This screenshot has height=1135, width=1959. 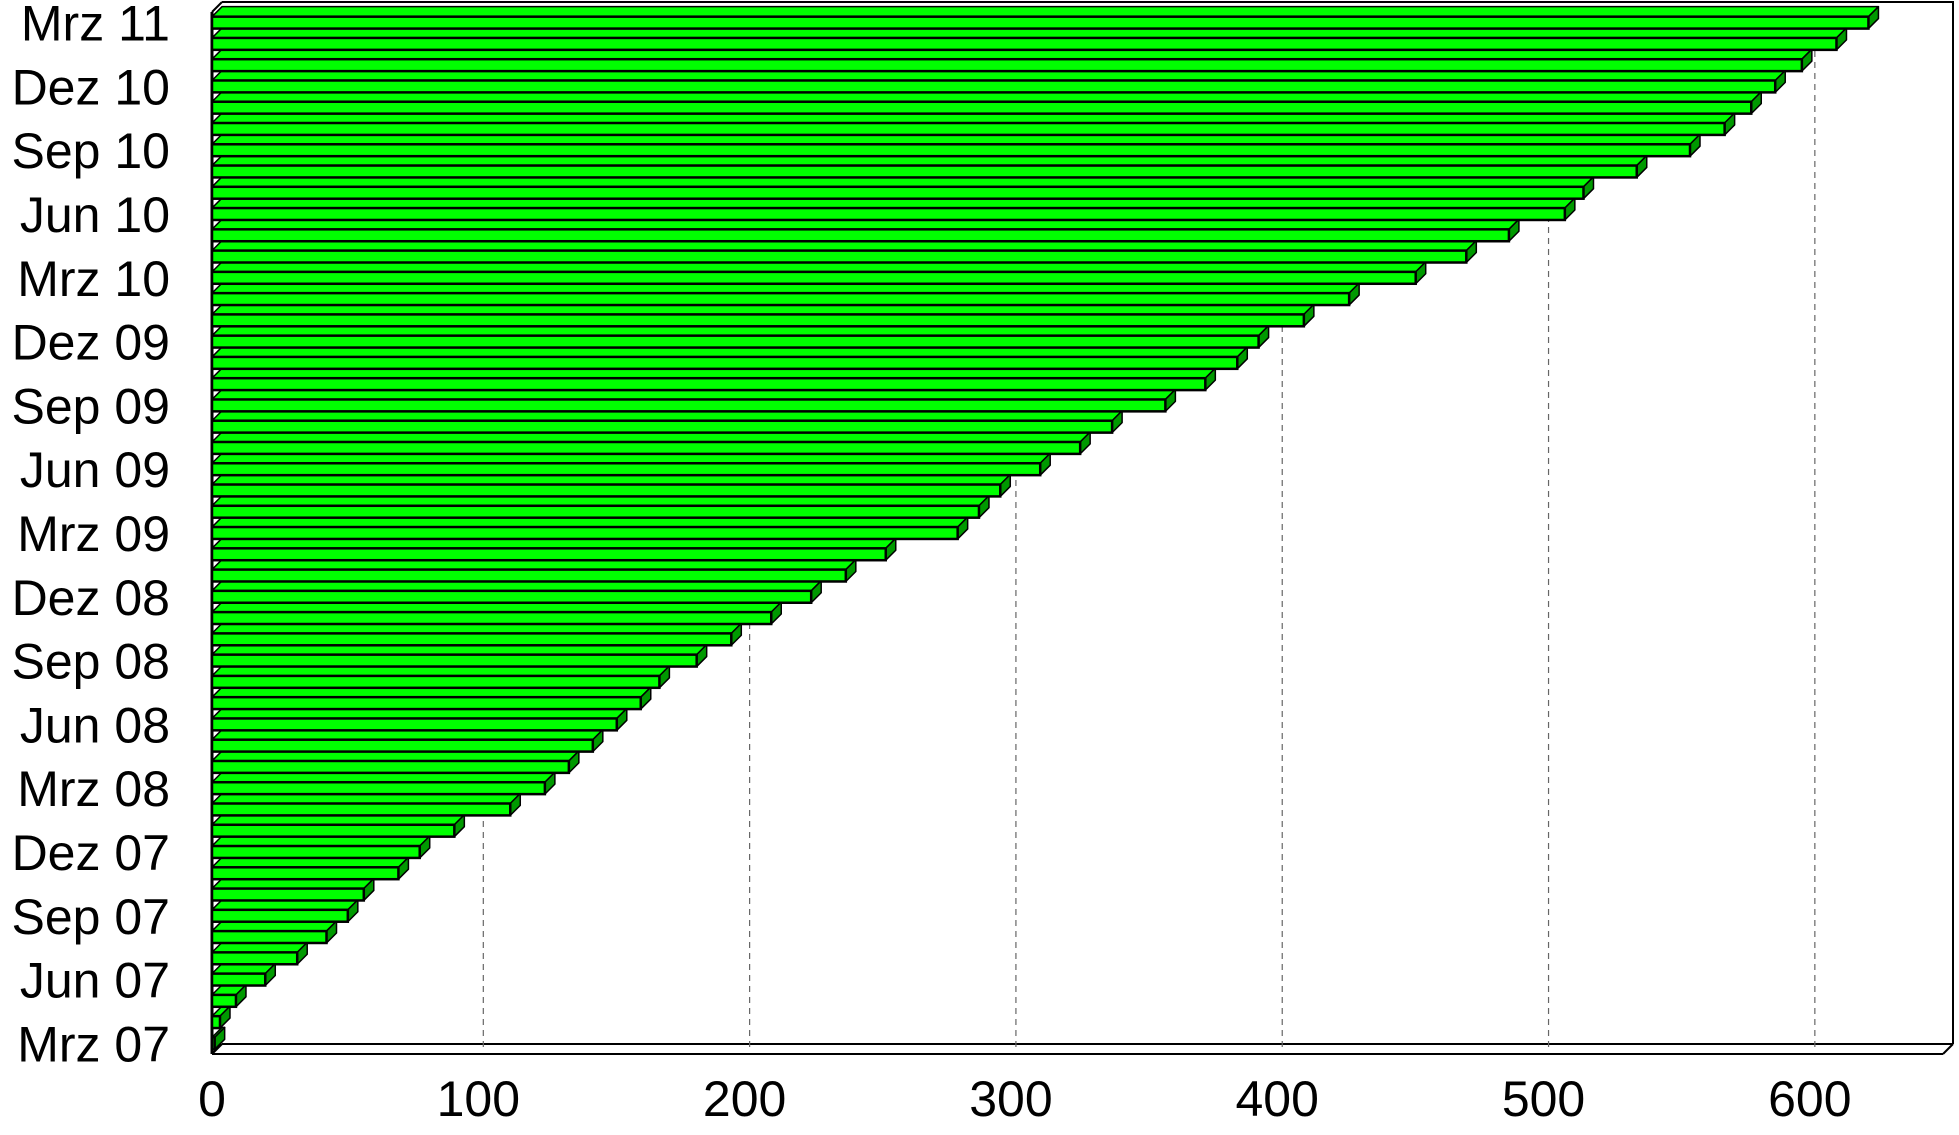 What do you see at coordinates (91, 151) in the screenshot?
I see `y-category-label: Sep 10` at bounding box center [91, 151].